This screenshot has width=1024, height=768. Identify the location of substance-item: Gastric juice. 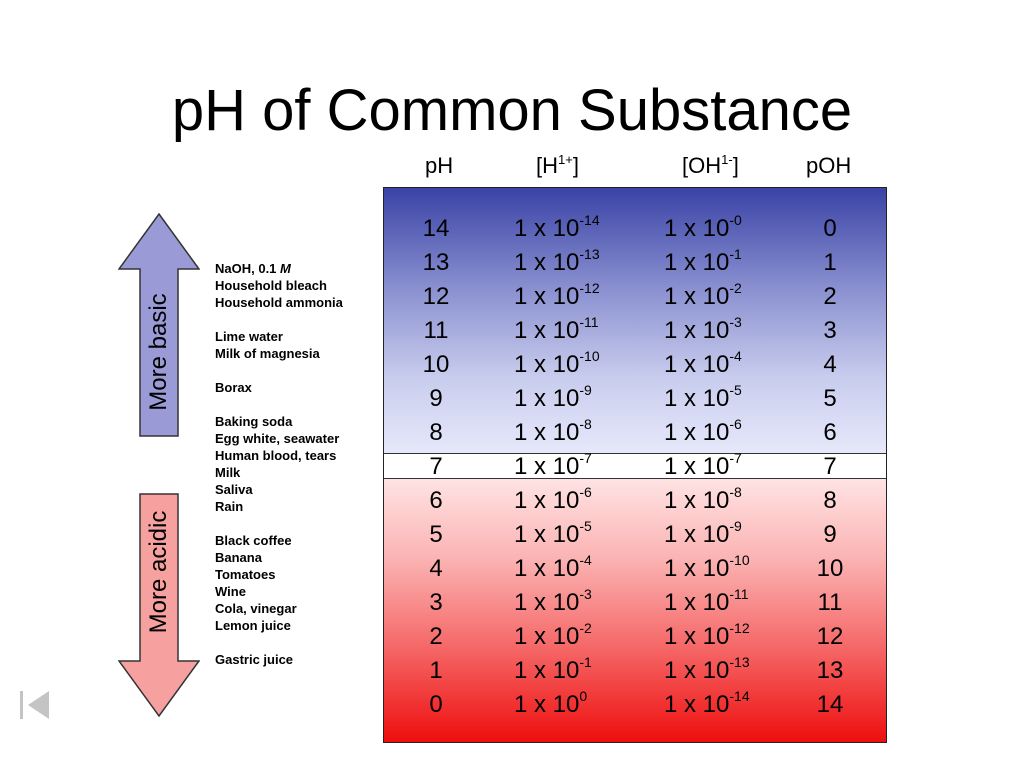
(254, 659).